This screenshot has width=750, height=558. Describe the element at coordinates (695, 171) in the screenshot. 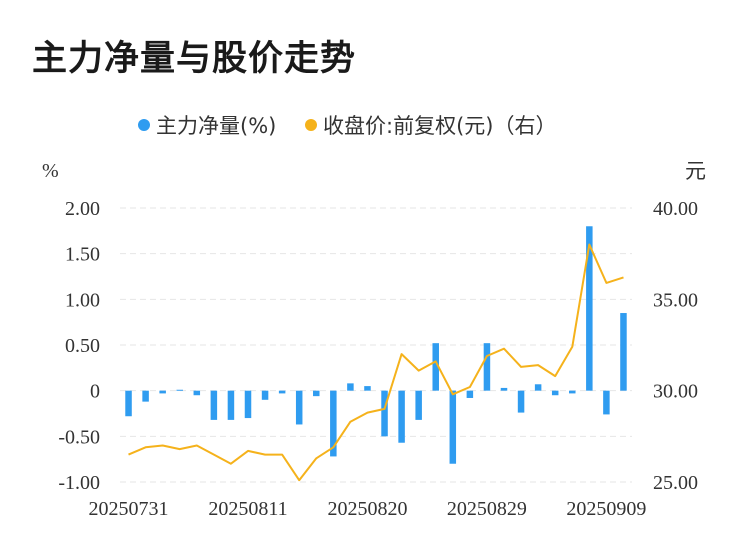

I see `right-axis-unit: 元` at that location.